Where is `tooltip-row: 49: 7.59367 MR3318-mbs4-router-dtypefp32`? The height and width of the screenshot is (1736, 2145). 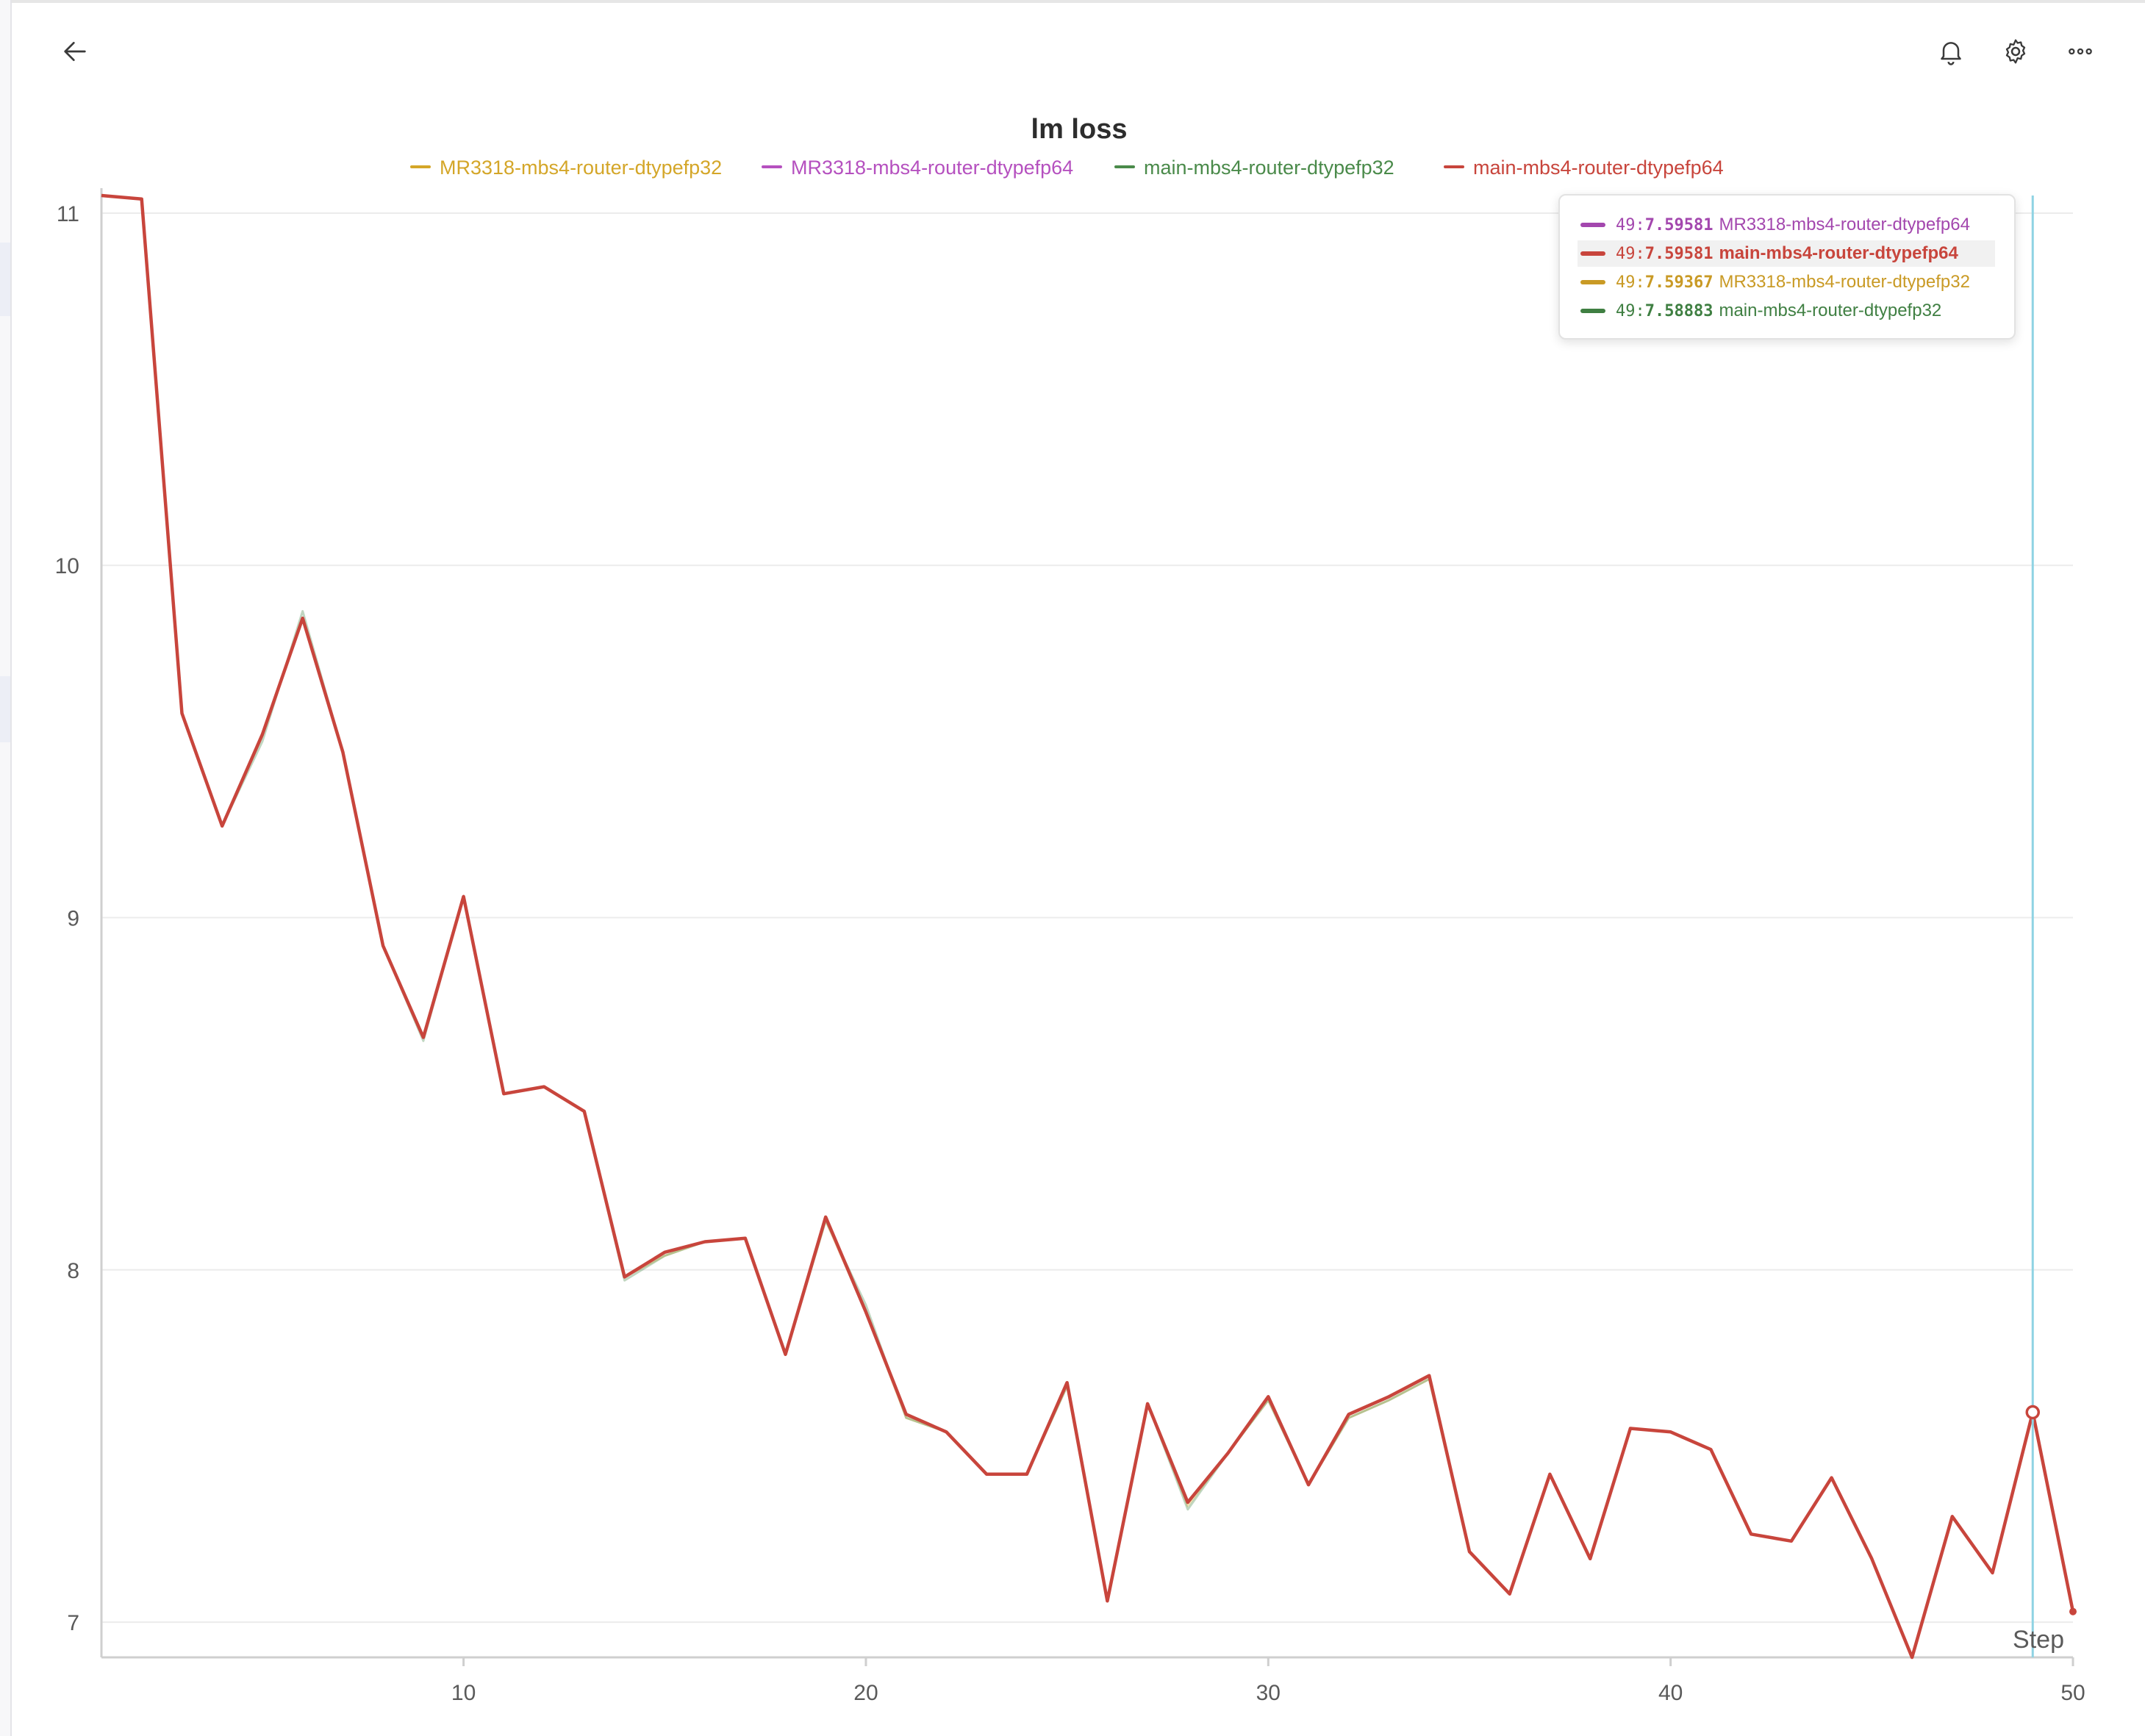 tooltip-row: 49: 7.59367 MR3318-mbs4-router-dtypefp32 is located at coordinates (1775, 282).